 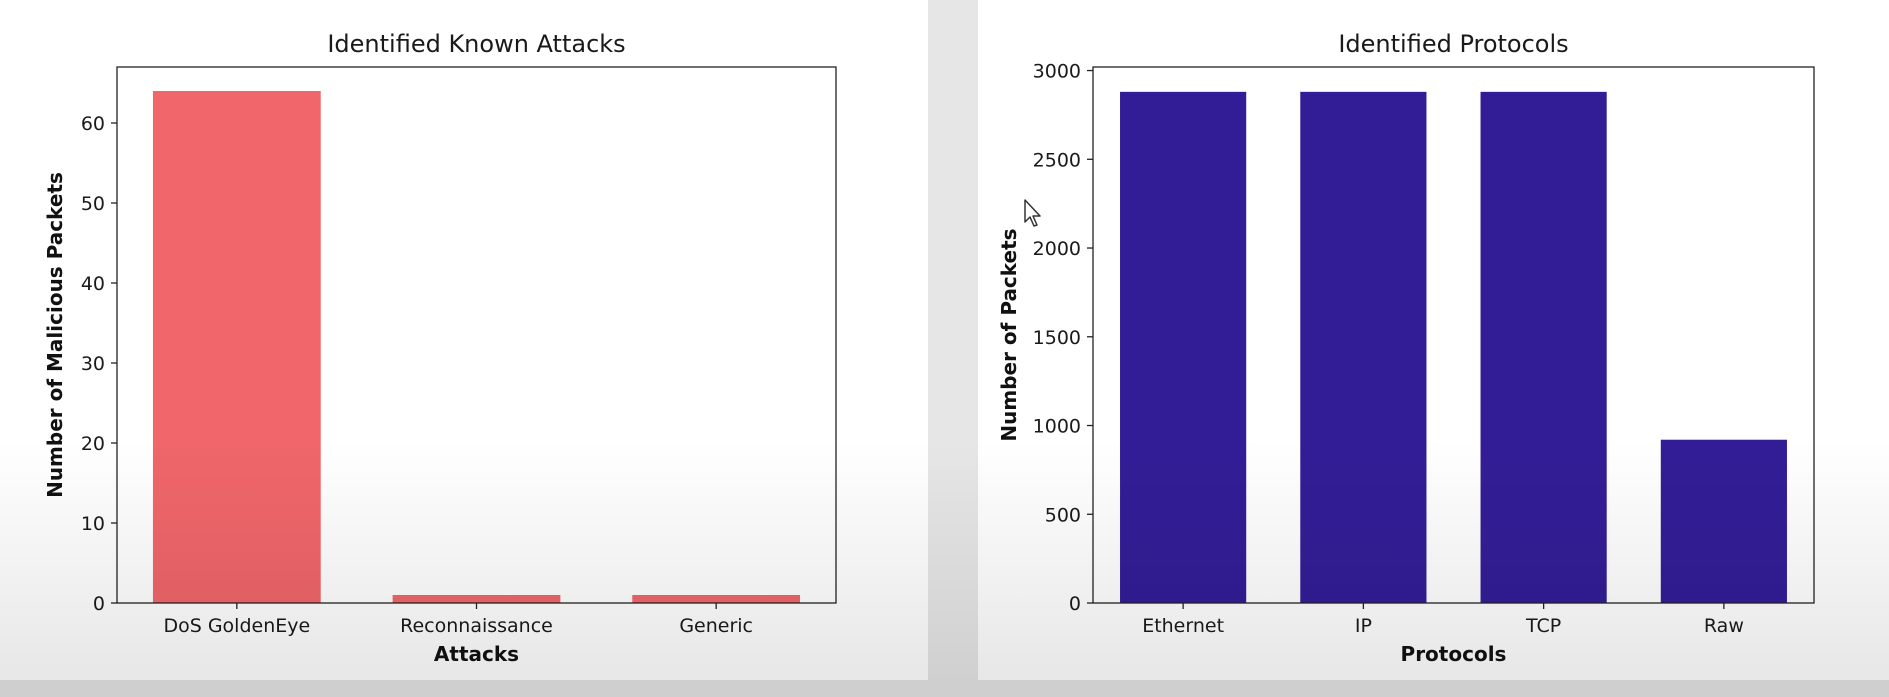 What do you see at coordinates (476, 654) in the screenshot?
I see `x-axis-label: Attacks` at bounding box center [476, 654].